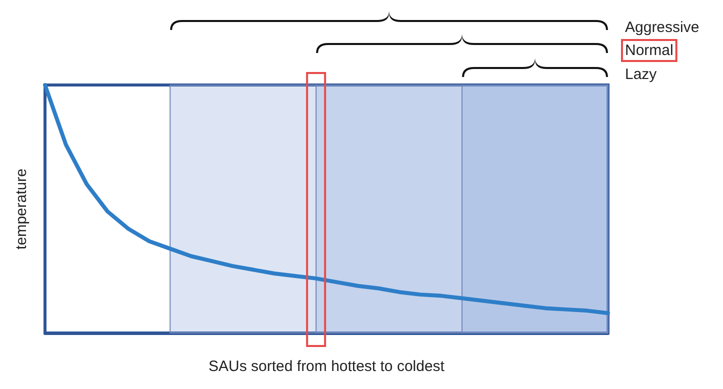  What do you see at coordinates (662, 27) in the screenshot?
I see `text: Aggressive` at bounding box center [662, 27].